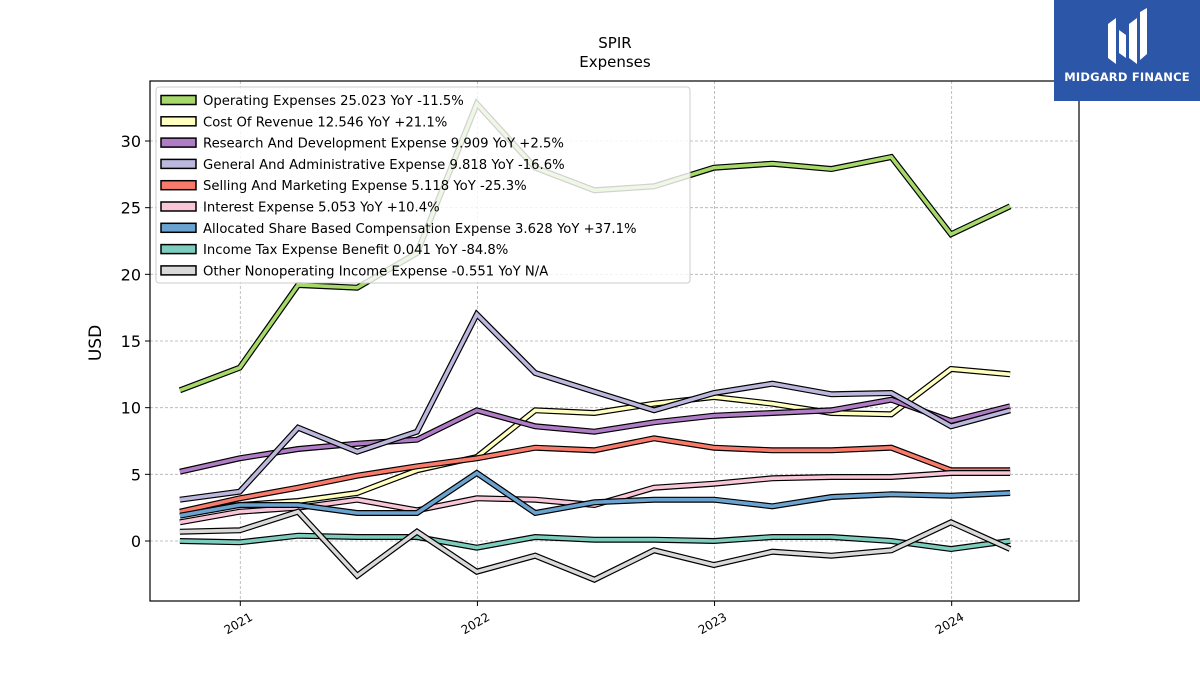  Describe the element at coordinates (475, 623) in the screenshot. I see `x-tick-label: 2022` at that location.